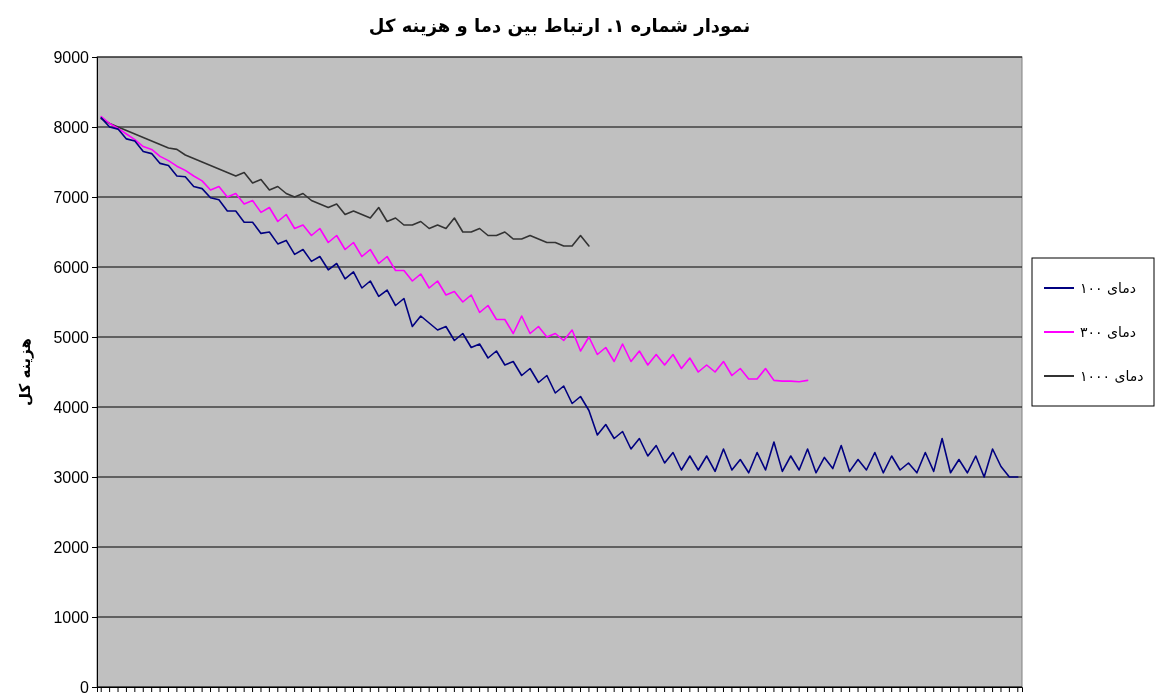 Image resolution: width=1158 pixels, height=693 pixels. Describe the element at coordinates (71, 127) in the screenshot. I see `y-tick-label: 8000` at that location.